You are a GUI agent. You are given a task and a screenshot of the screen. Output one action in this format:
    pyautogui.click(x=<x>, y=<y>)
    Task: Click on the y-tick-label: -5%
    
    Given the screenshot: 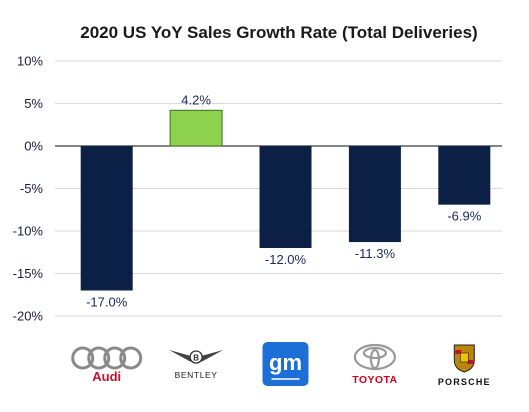 What is the action you would take?
    pyautogui.click(x=32, y=188)
    